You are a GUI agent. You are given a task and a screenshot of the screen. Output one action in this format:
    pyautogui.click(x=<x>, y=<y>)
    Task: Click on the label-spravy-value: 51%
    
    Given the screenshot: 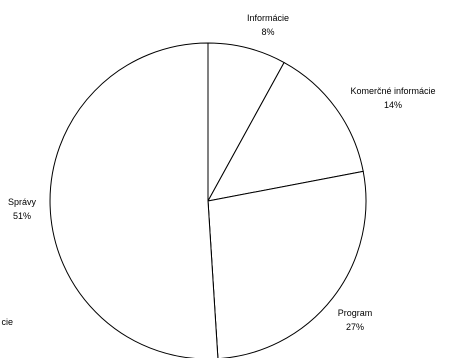 What is the action you would take?
    pyautogui.click(x=22, y=216)
    